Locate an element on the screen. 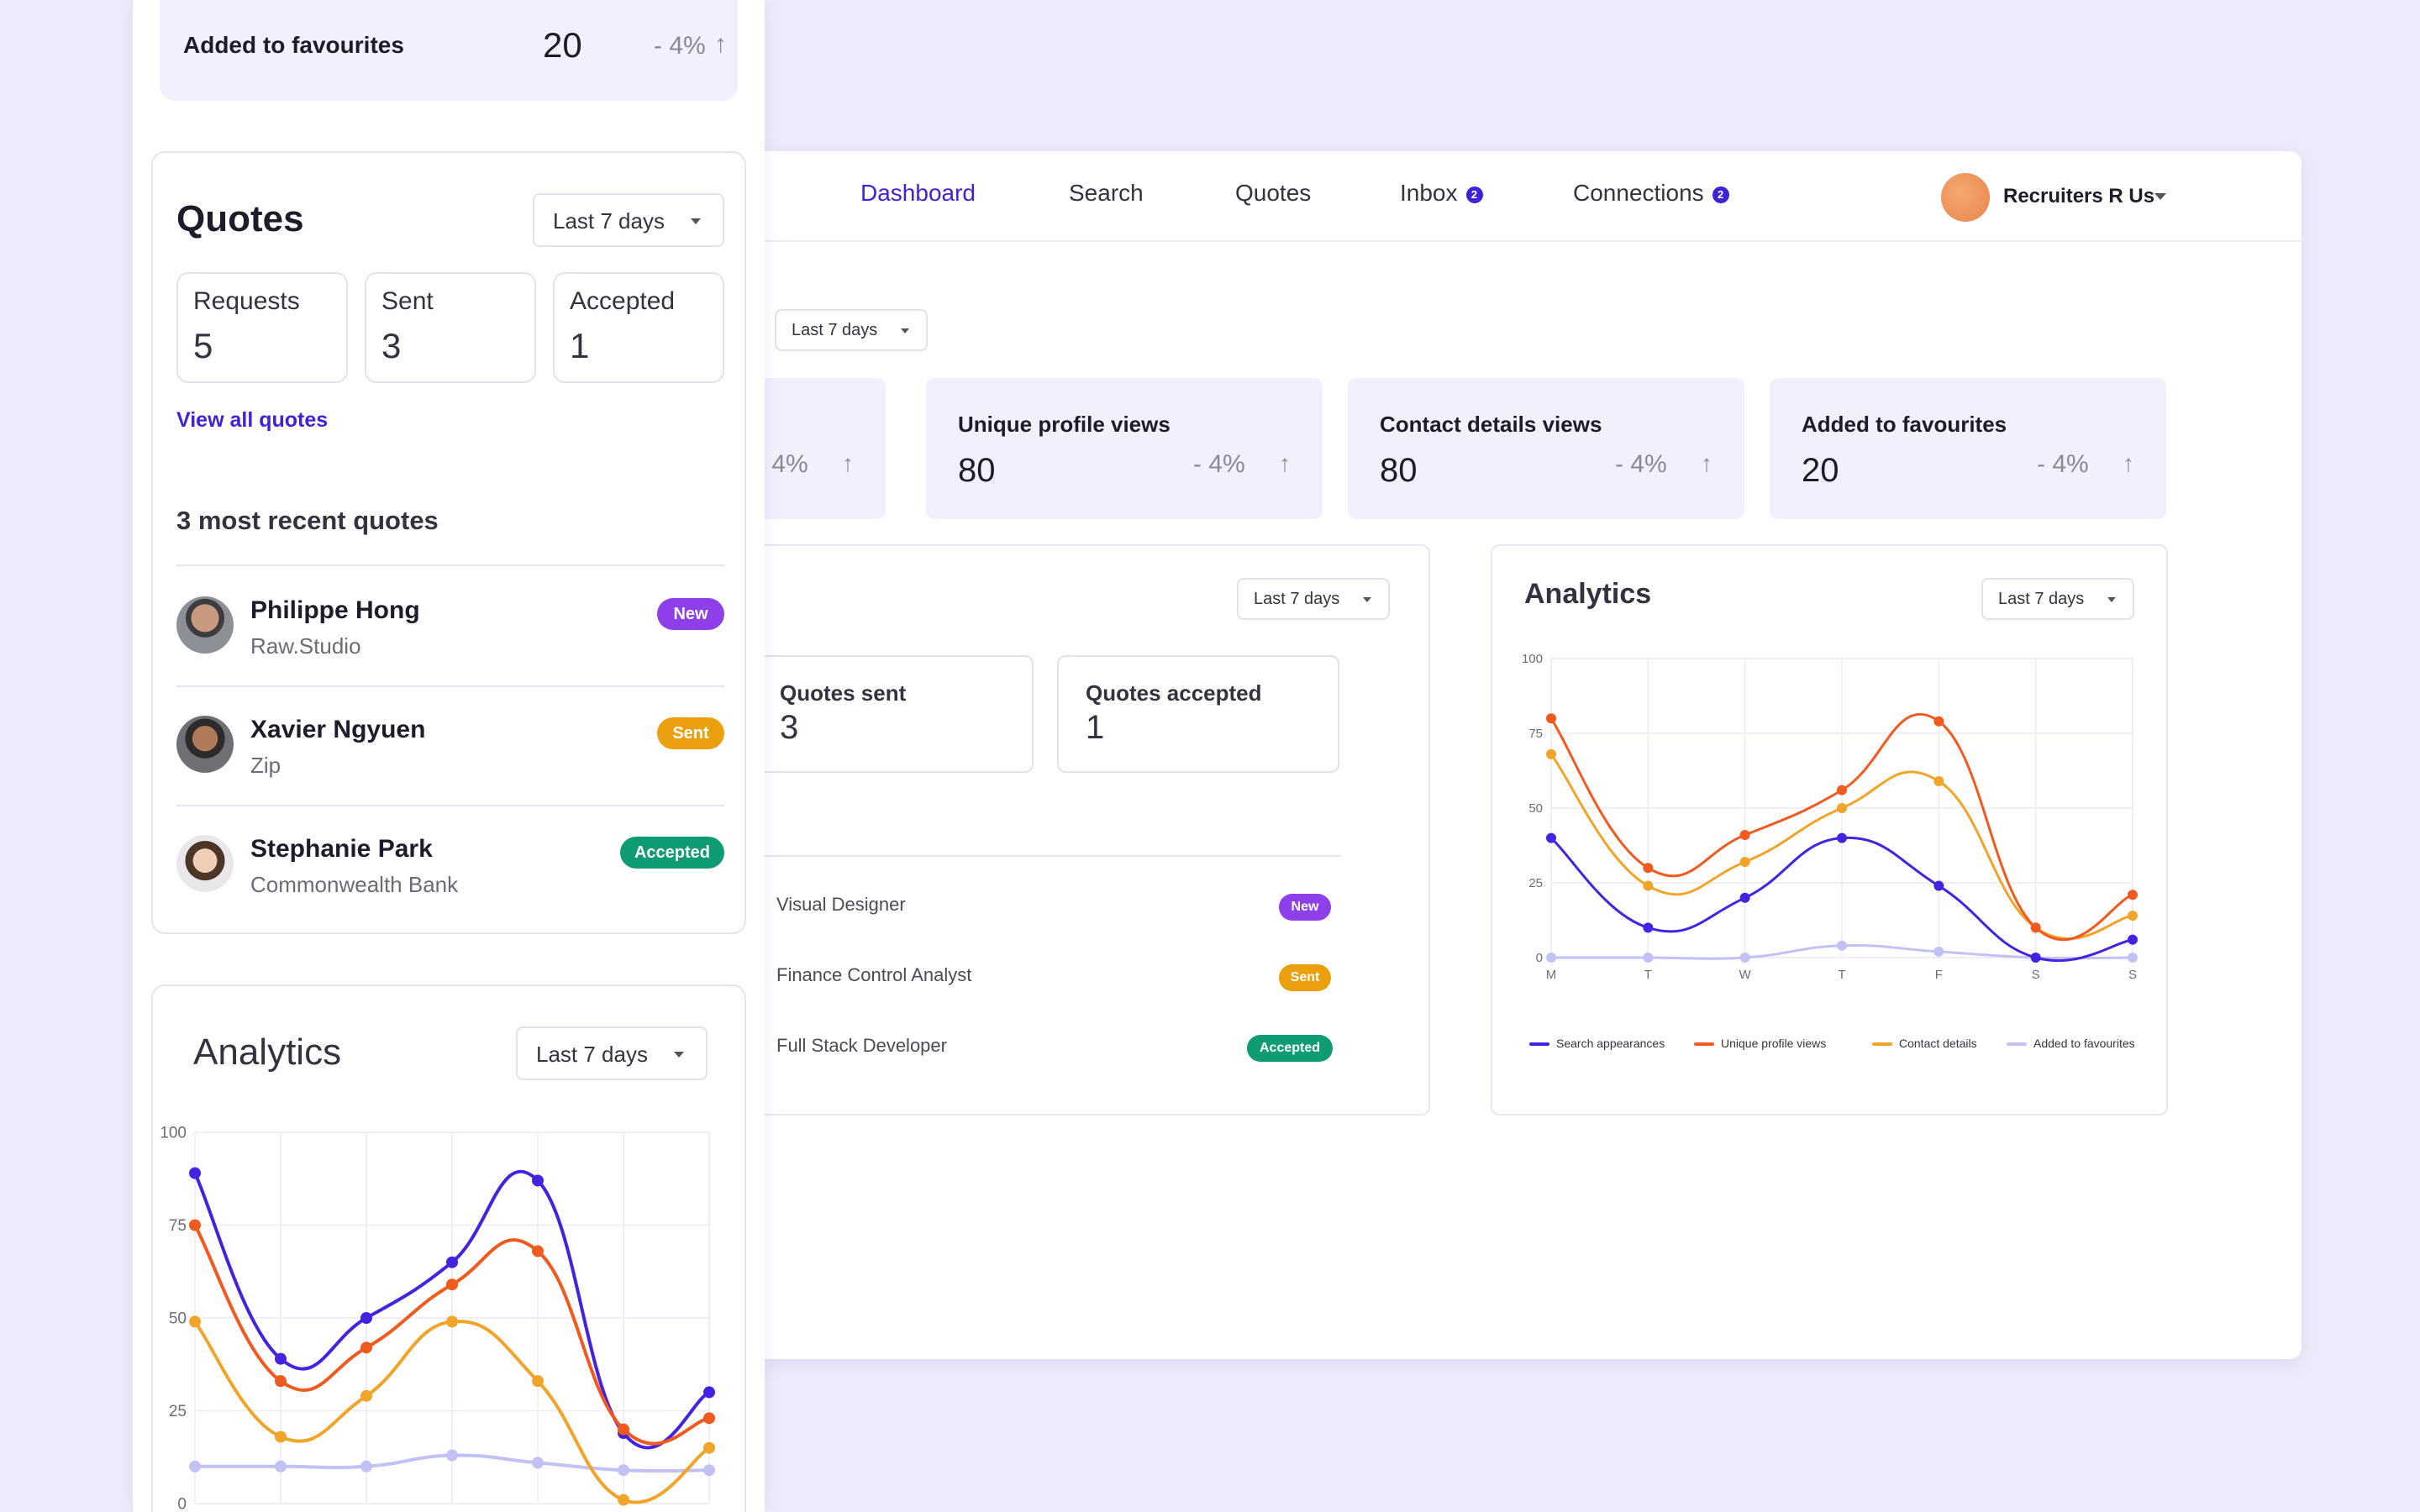 The width and height of the screenshot is (2420, 1512). analytics-line-chart: 0 25 50 75 100 M T W T F S S is located at coordinates (1830, 817).